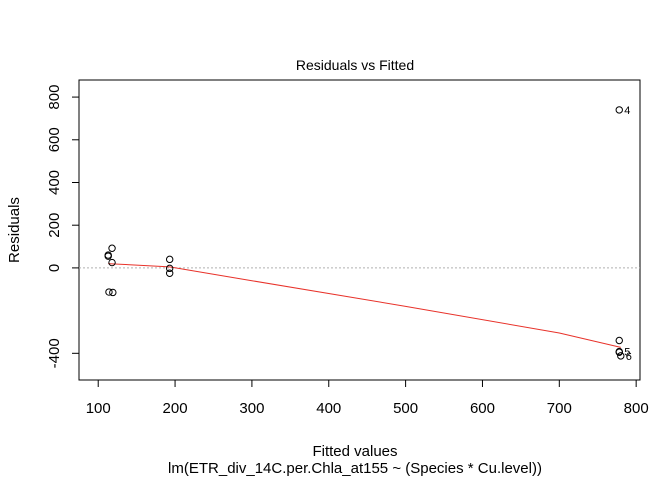 This screenshot has height=480, width=672. What do you see at coordinates (354, 451) in the screenshot?
I see `x-axis-label: Fitted values` at bounding box center [354, 451].